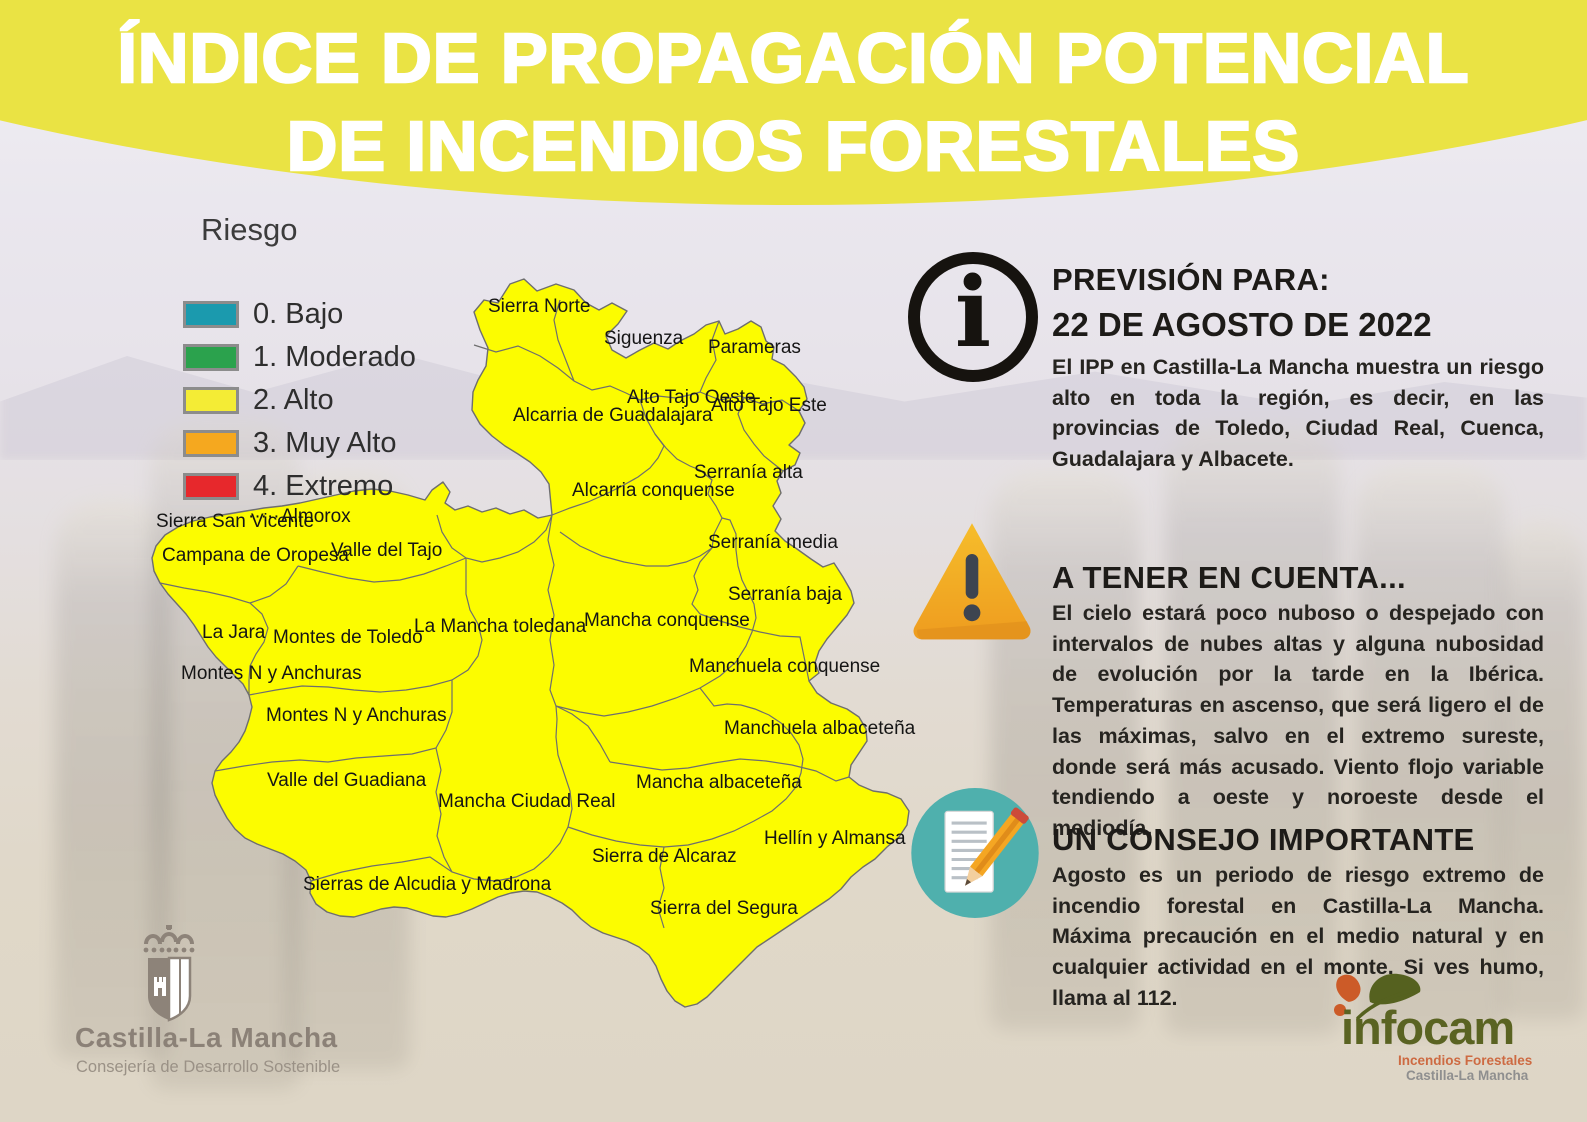  I want to click on note-pencil-icon, so click(975, 853).